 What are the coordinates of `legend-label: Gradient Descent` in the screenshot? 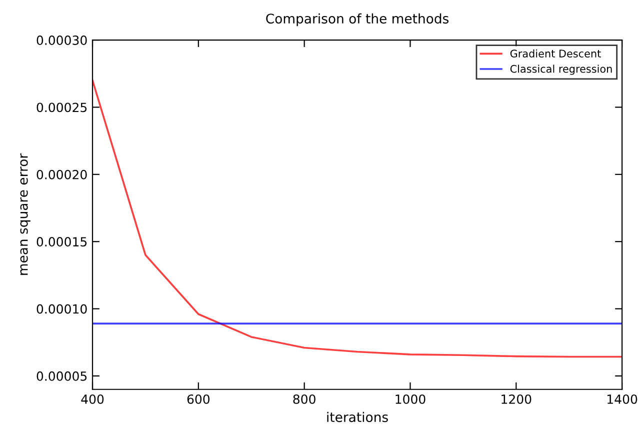 It's located at (555, 53).